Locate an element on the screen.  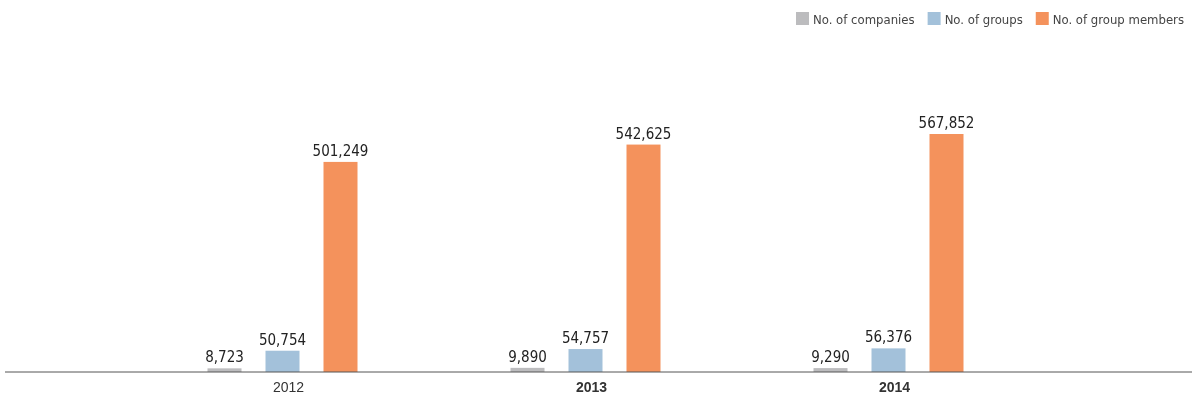
data-label: 54,757 is located at coordinates (585, 338).